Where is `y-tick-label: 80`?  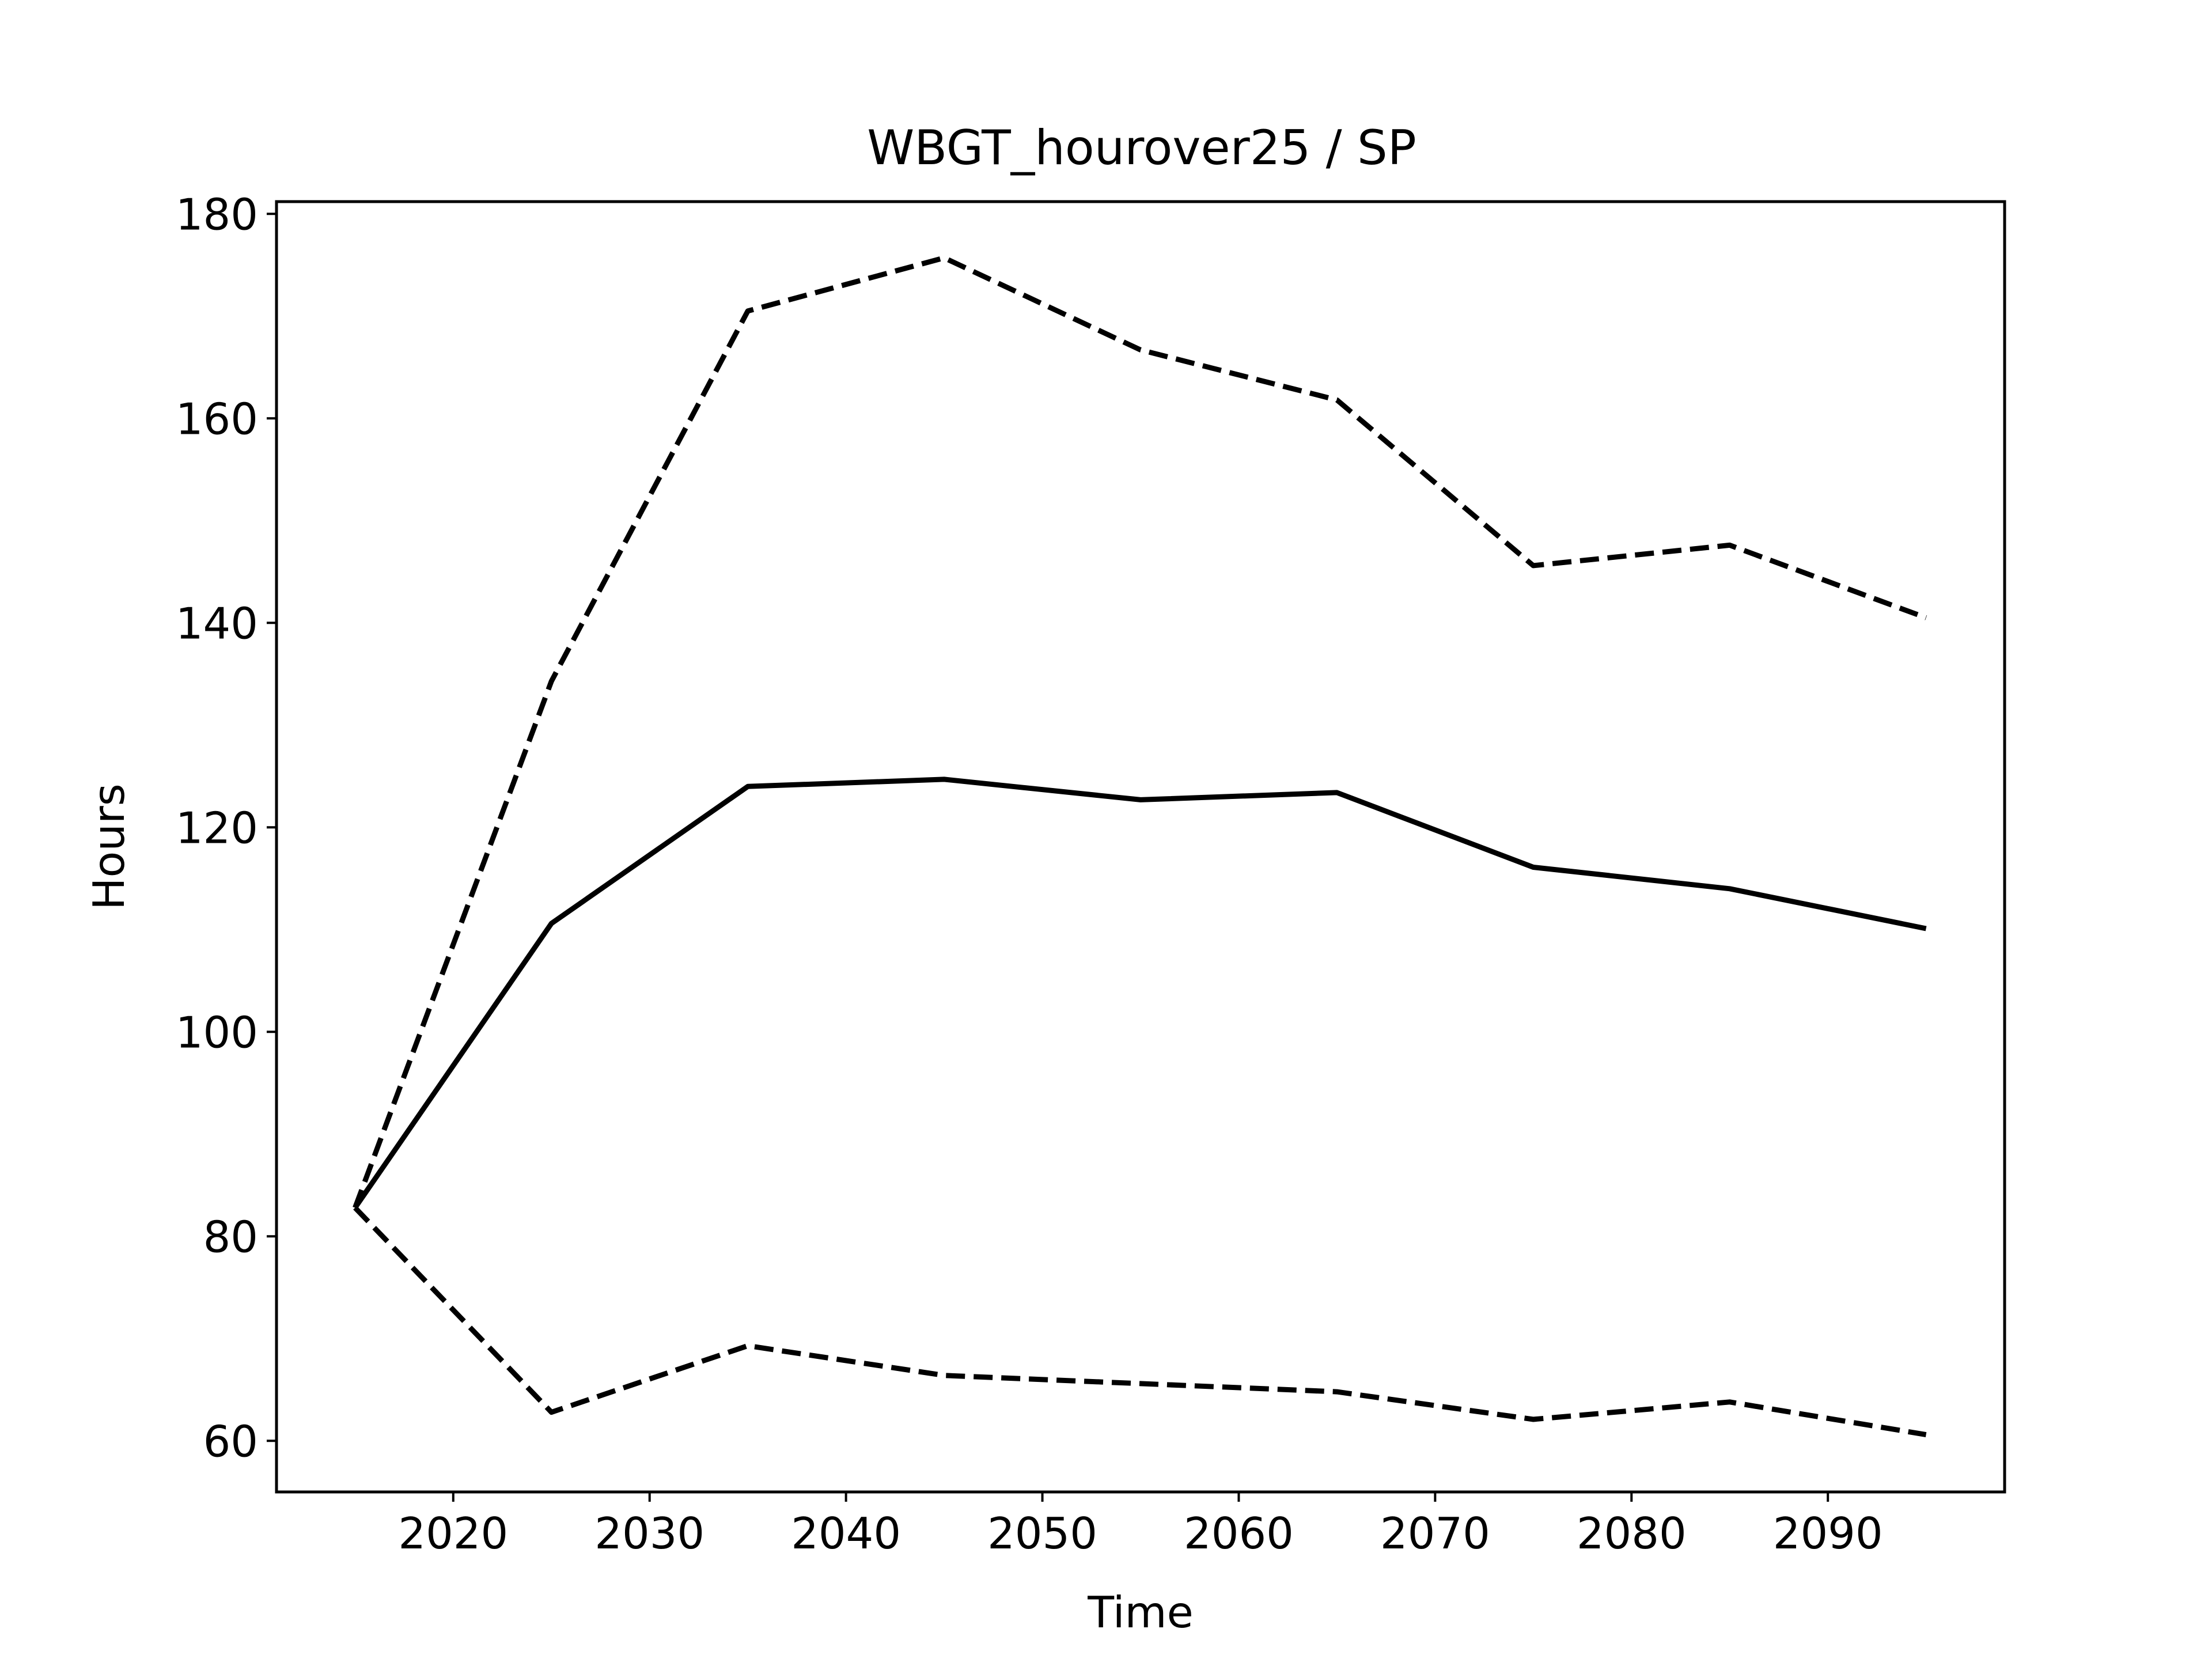 y-tick-label: 80 is located at coordinates (230, 1236).